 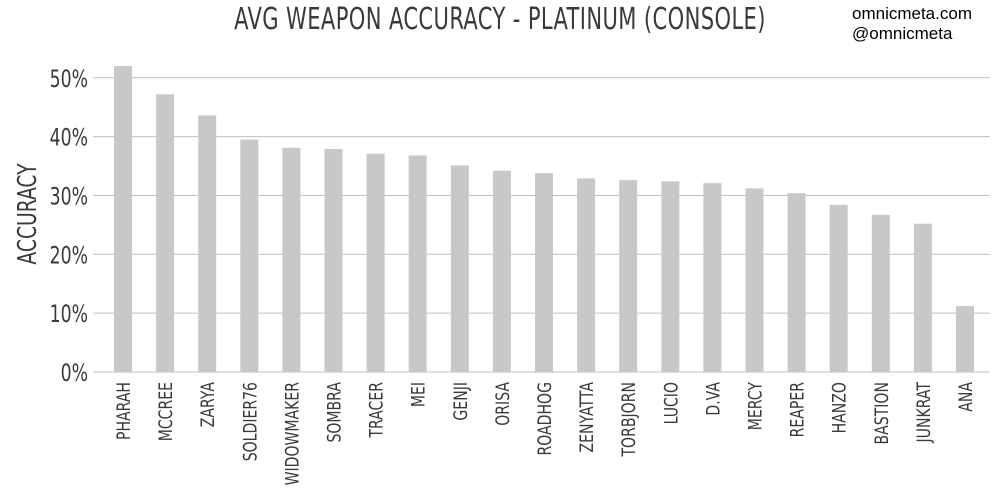 What do you see at coordinates (249, 421) in the screenshot?
I see `x-tick-label: SOLDIER76` at bounding box center [249, 421].